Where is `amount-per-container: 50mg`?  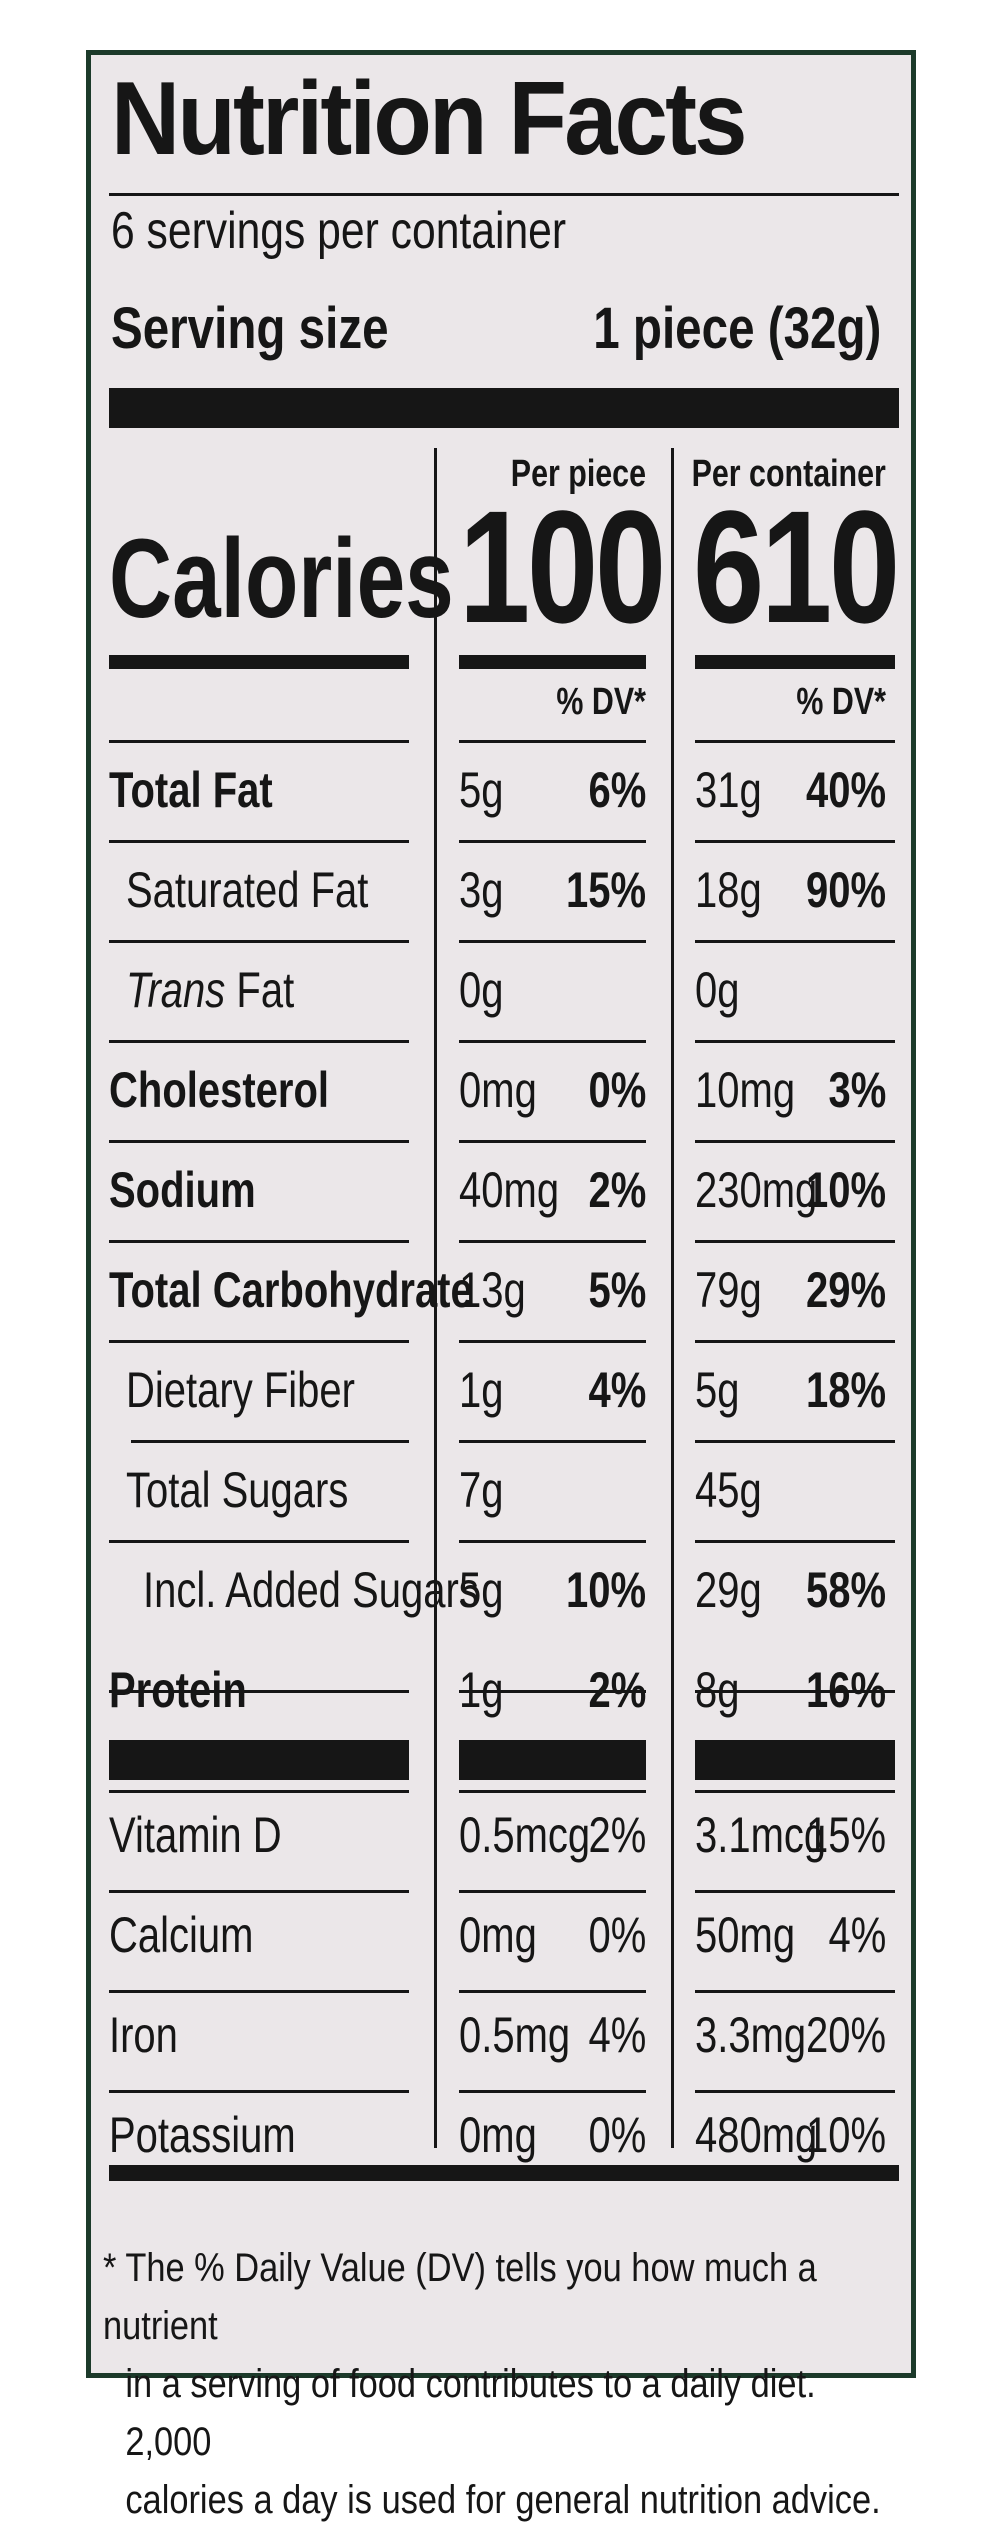 amount-per-container: 50mg is located at coordinates (745, 1935).